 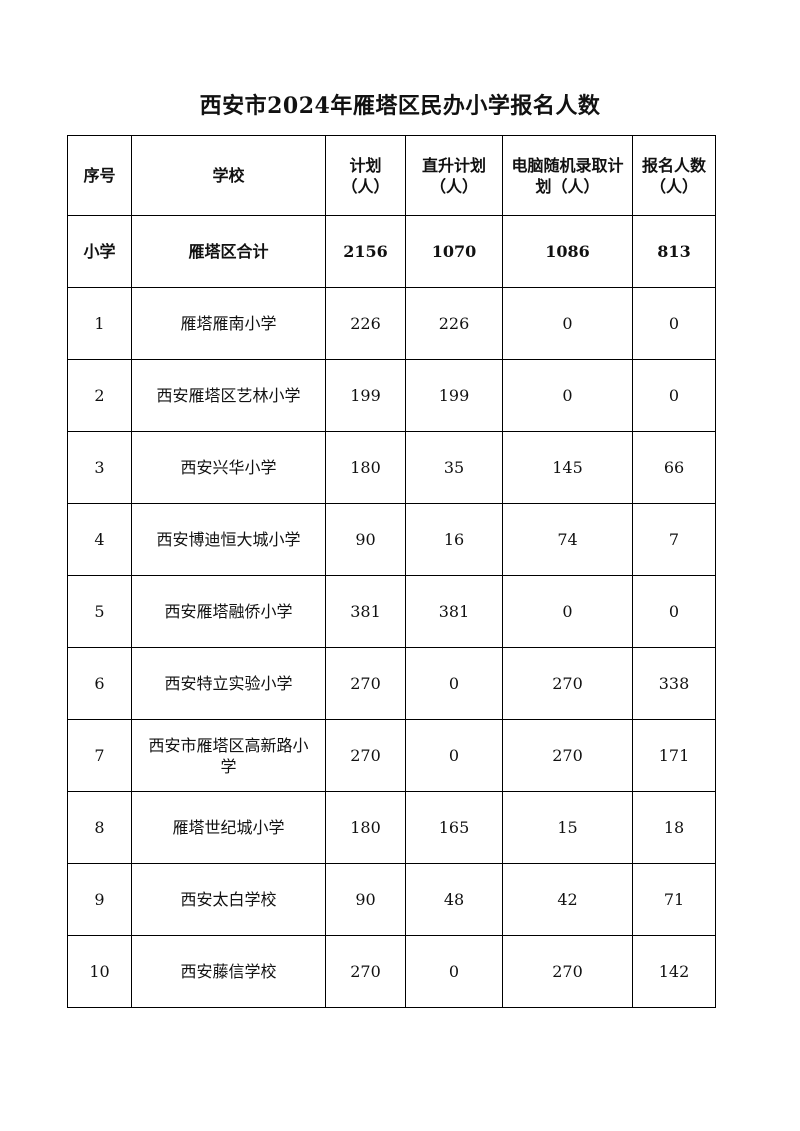 I want to click on cell-plan: 381, so click(x=365, y=611).